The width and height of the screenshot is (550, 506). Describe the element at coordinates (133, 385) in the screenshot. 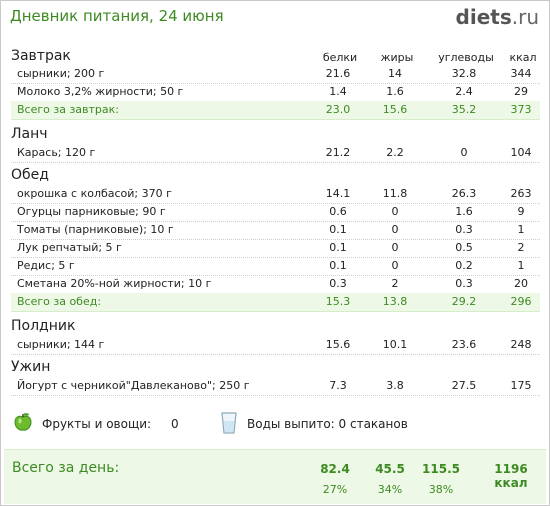

I see `food-name: Йогурт с черникой"Давлеканово"; 250 г` at that location.